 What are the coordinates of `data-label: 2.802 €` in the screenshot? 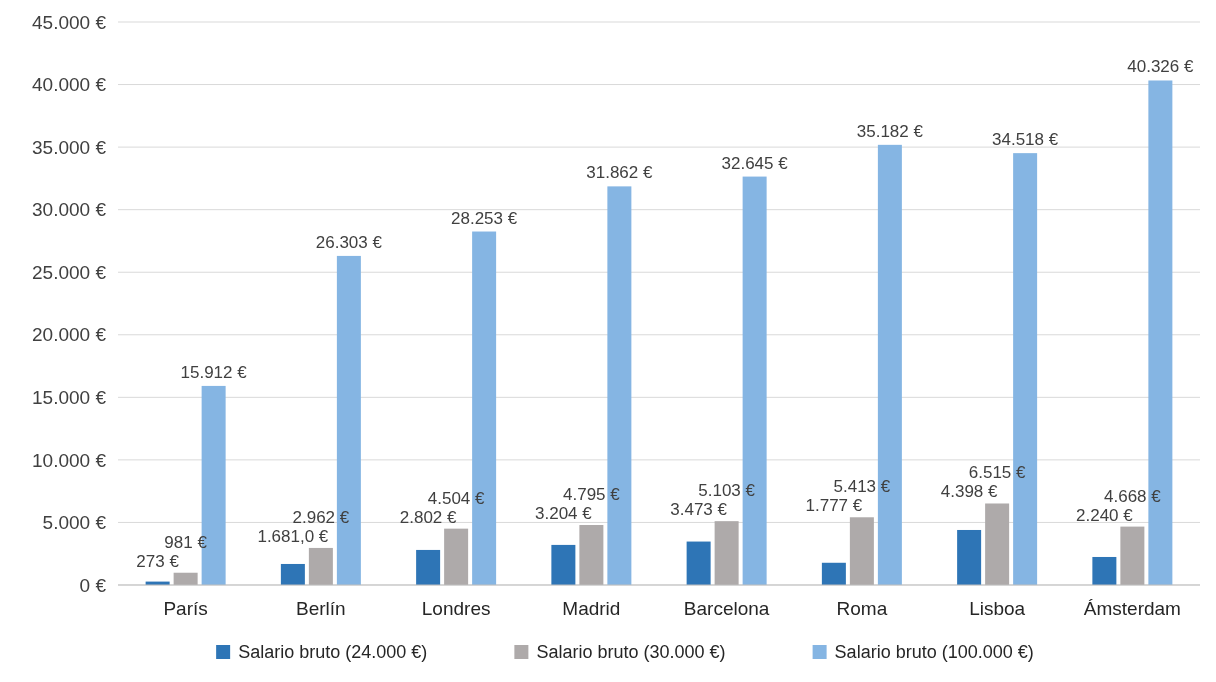 It's located at (428, 517).